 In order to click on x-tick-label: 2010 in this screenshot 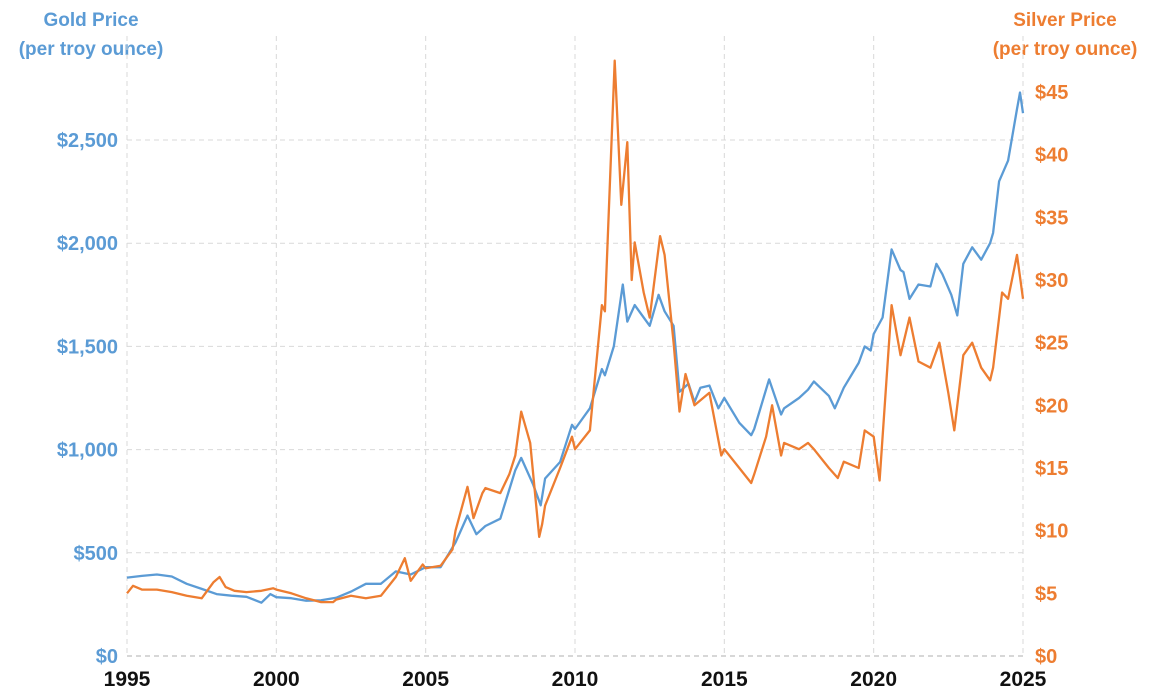, I will do `click(575, 679)`.